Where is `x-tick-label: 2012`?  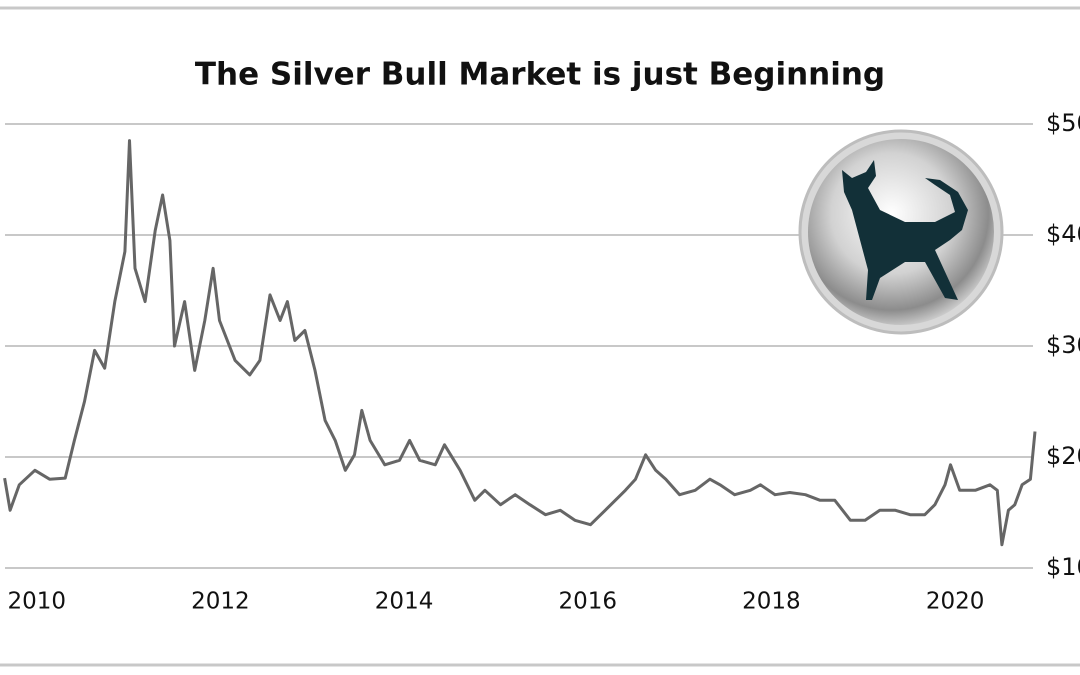 x-tick-label: 2012 is located at coordinates (220, 602).